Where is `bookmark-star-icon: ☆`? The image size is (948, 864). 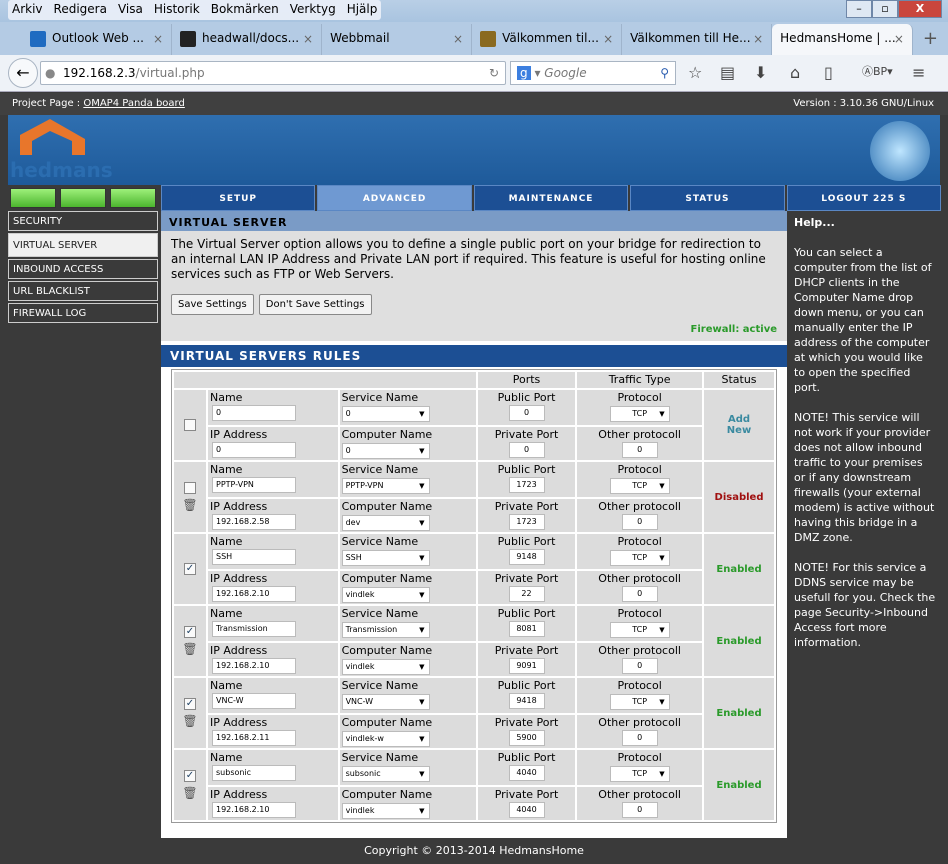
bookmark-star-icon: ☆ is located at coordinates (695, 72).